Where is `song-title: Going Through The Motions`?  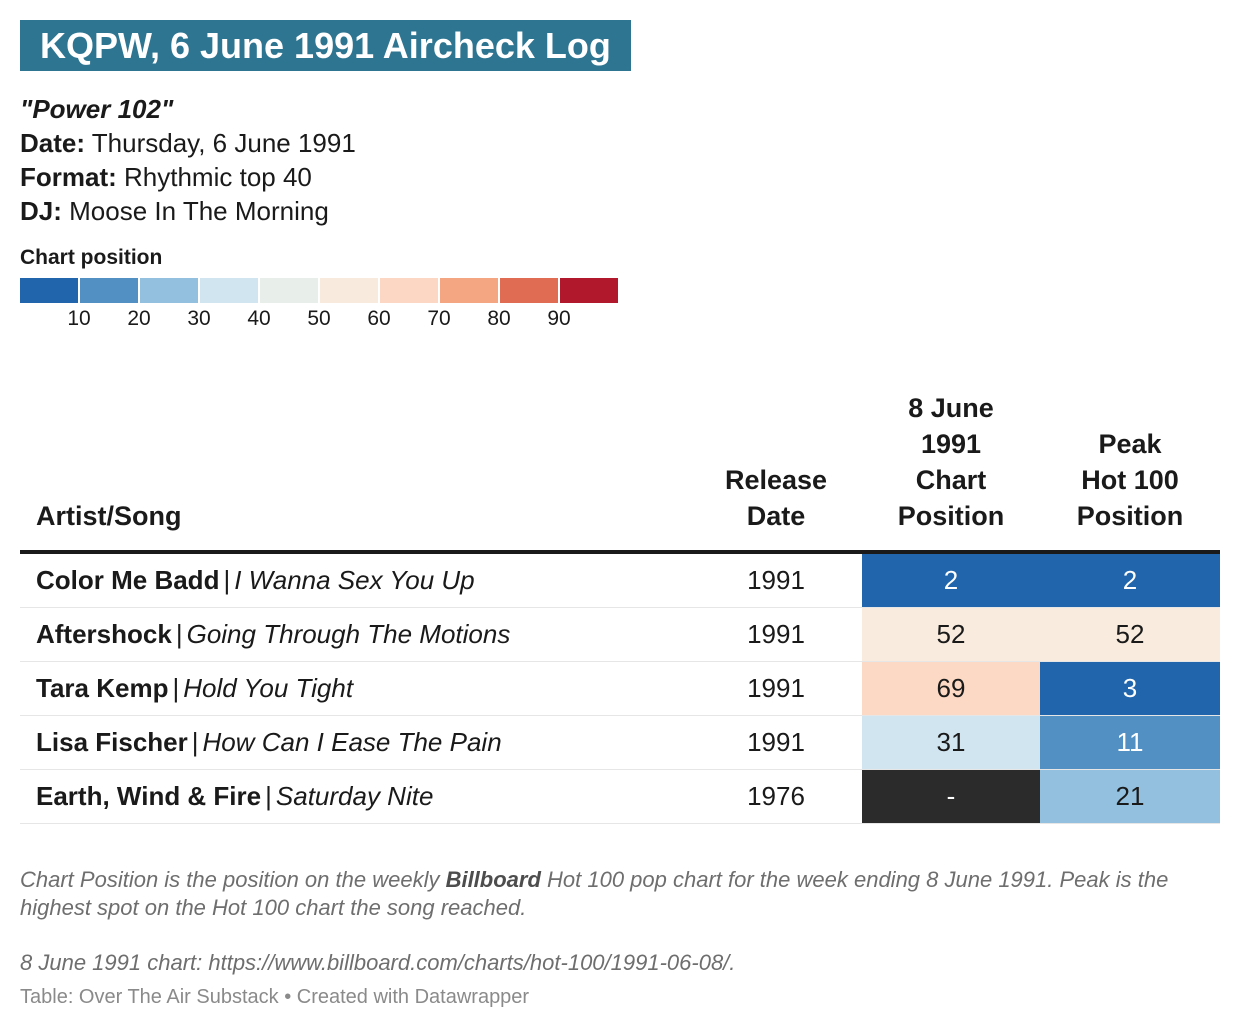 song-title: Going Through The Motions is located at coordinates (348, 634).